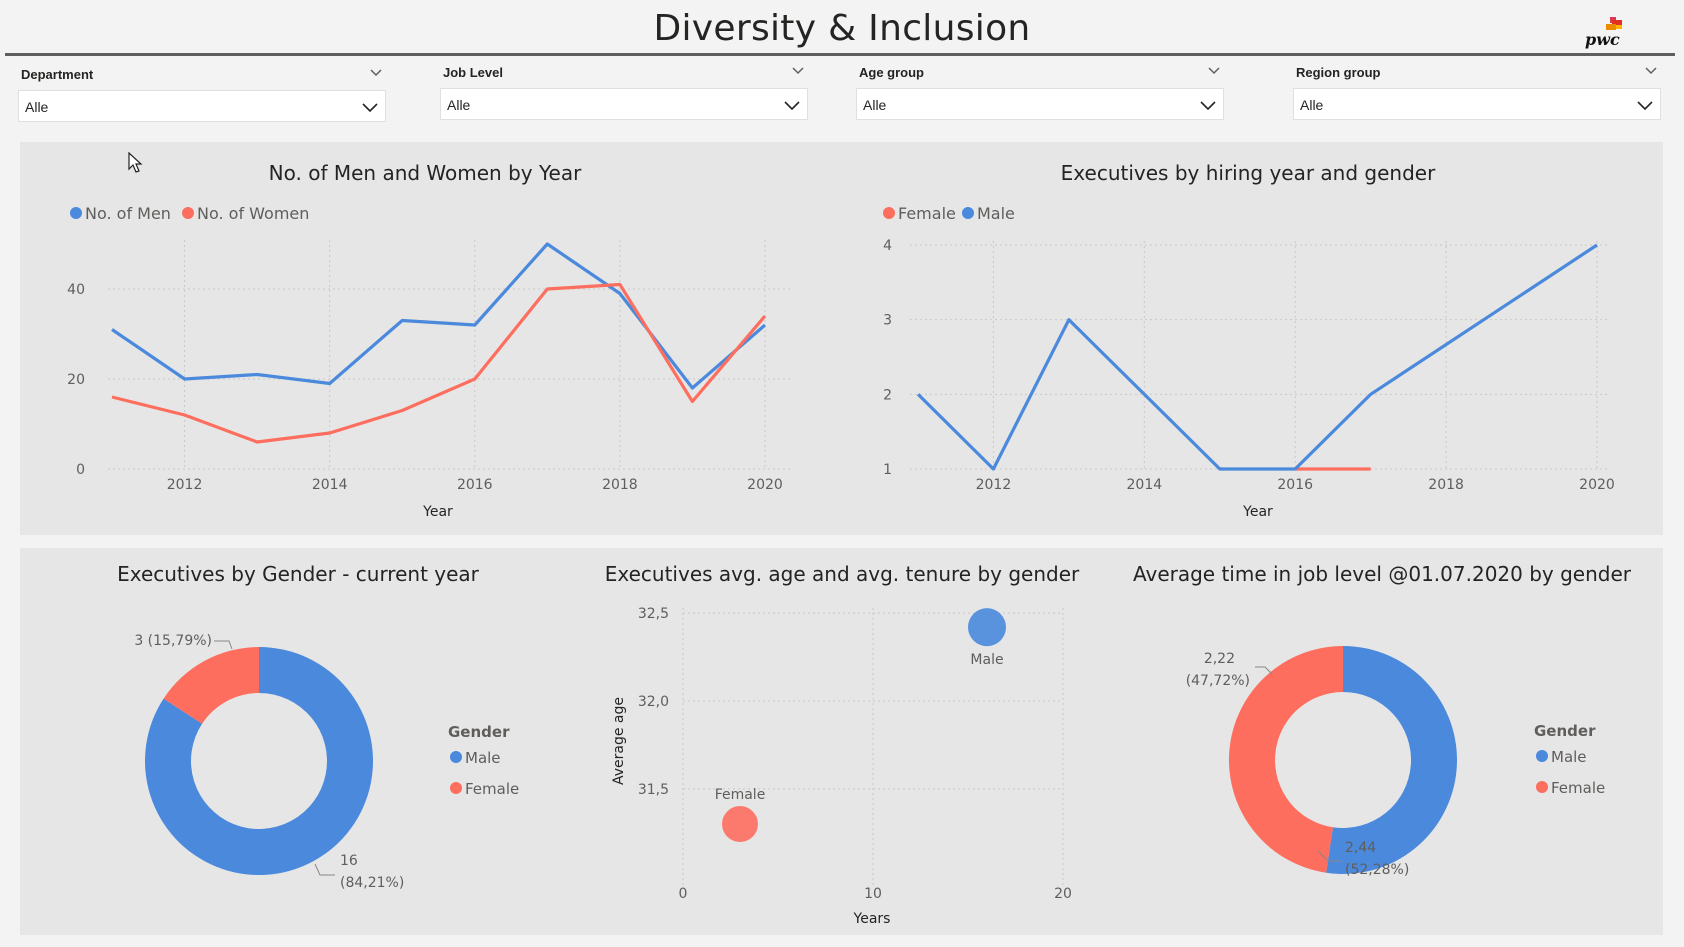  Describe the element at coordinates (135, 162) in the screenshot. I see `mouse-cursor-icon` at that location.